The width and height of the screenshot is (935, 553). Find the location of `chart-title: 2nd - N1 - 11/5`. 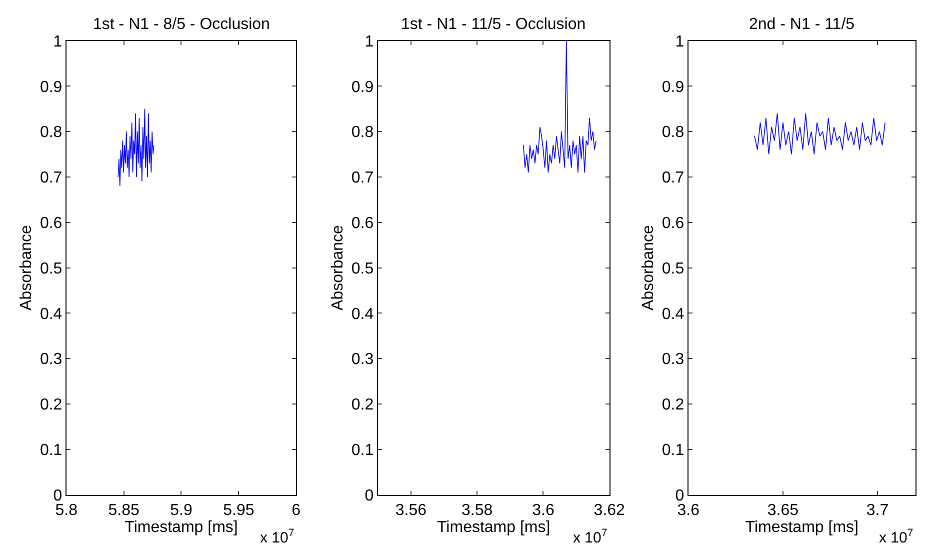

chart-title: 2nd - N1 - 11/5 is located at coordinates (802, 24).